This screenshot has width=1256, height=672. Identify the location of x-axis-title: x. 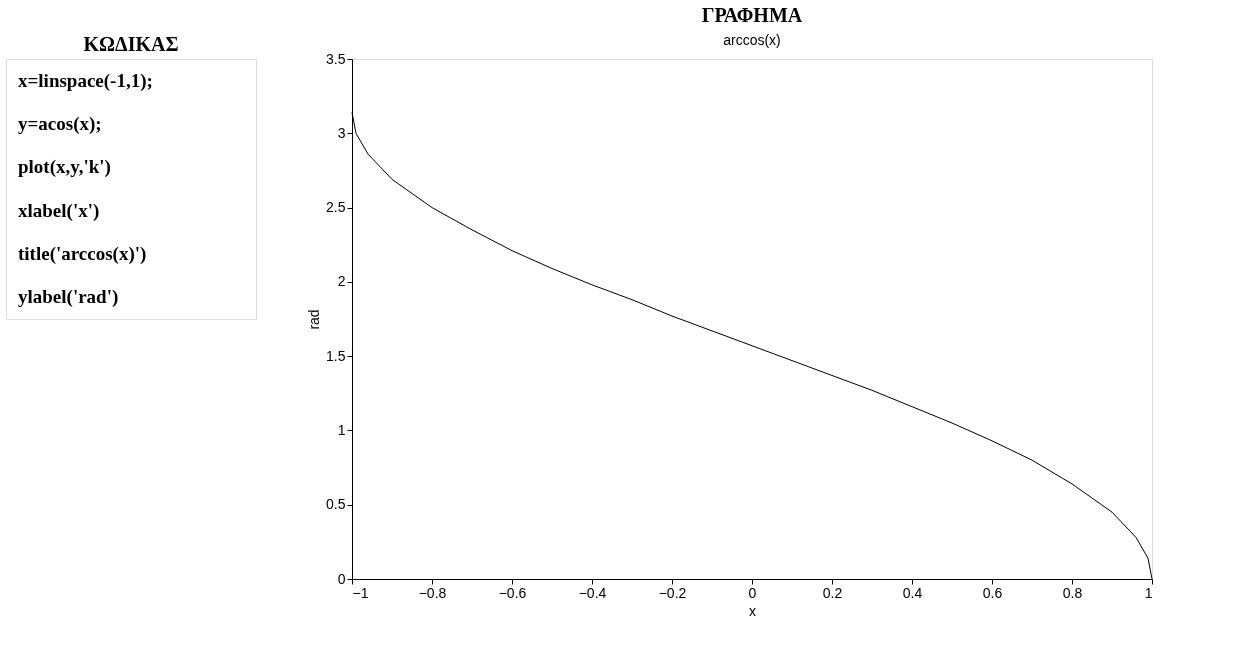
(752, 610).